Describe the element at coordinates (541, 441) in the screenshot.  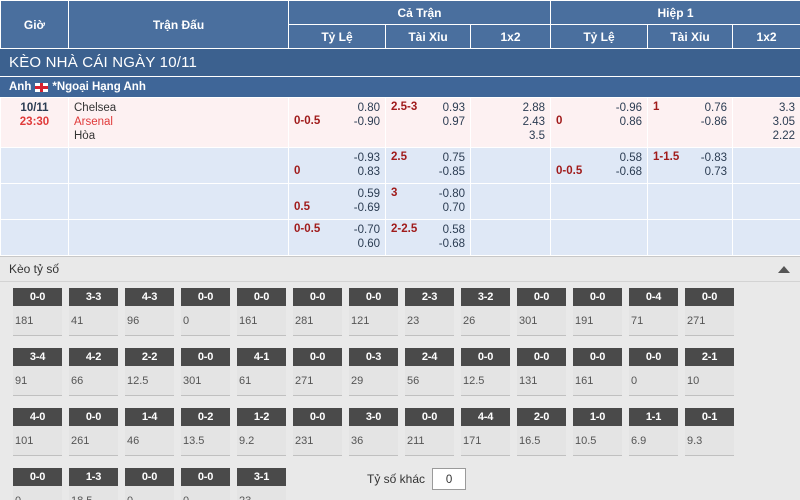
I see `score-odd: 16.5` at that location.